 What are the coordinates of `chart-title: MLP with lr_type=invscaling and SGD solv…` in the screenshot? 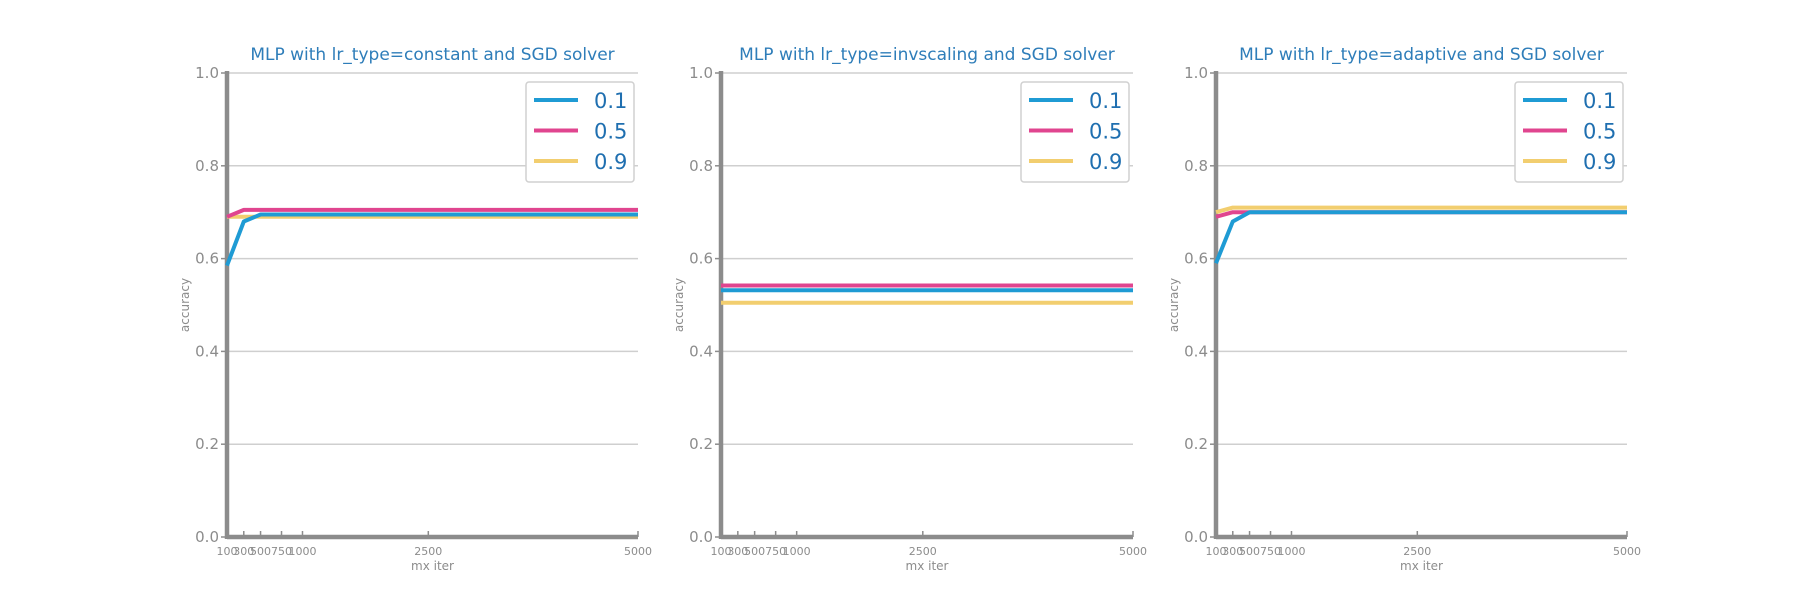 It's located at (927, 55).